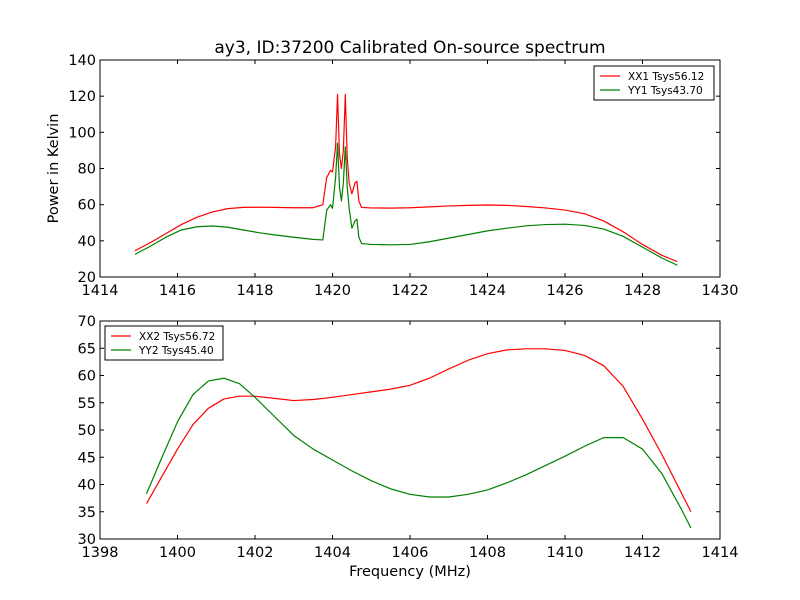 This screenshot has height=600, width=800. What do you see at coordinates (487, 553) in the screenshot?
I see `bottom-x-tick-label: 1408` at bounding box center [487, 553].